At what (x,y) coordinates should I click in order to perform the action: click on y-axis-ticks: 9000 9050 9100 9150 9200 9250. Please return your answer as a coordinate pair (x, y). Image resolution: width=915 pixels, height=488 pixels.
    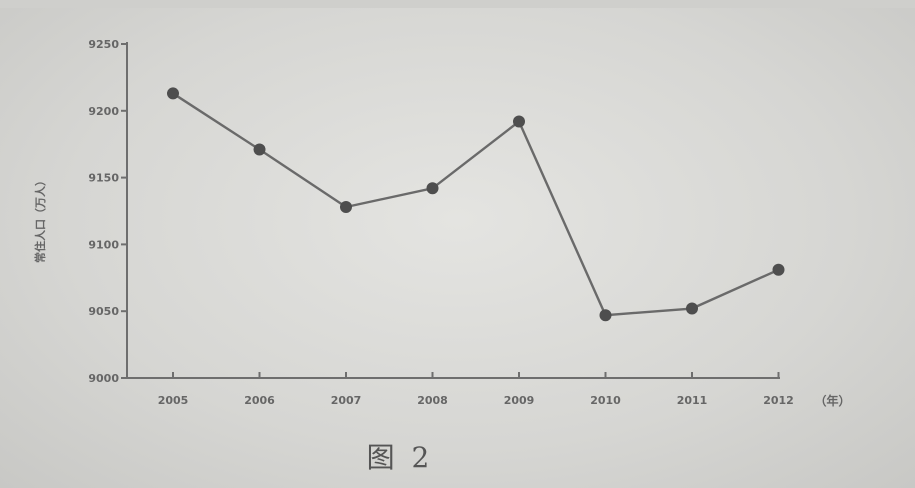
    Looking at the image, I should click on (107, 211).